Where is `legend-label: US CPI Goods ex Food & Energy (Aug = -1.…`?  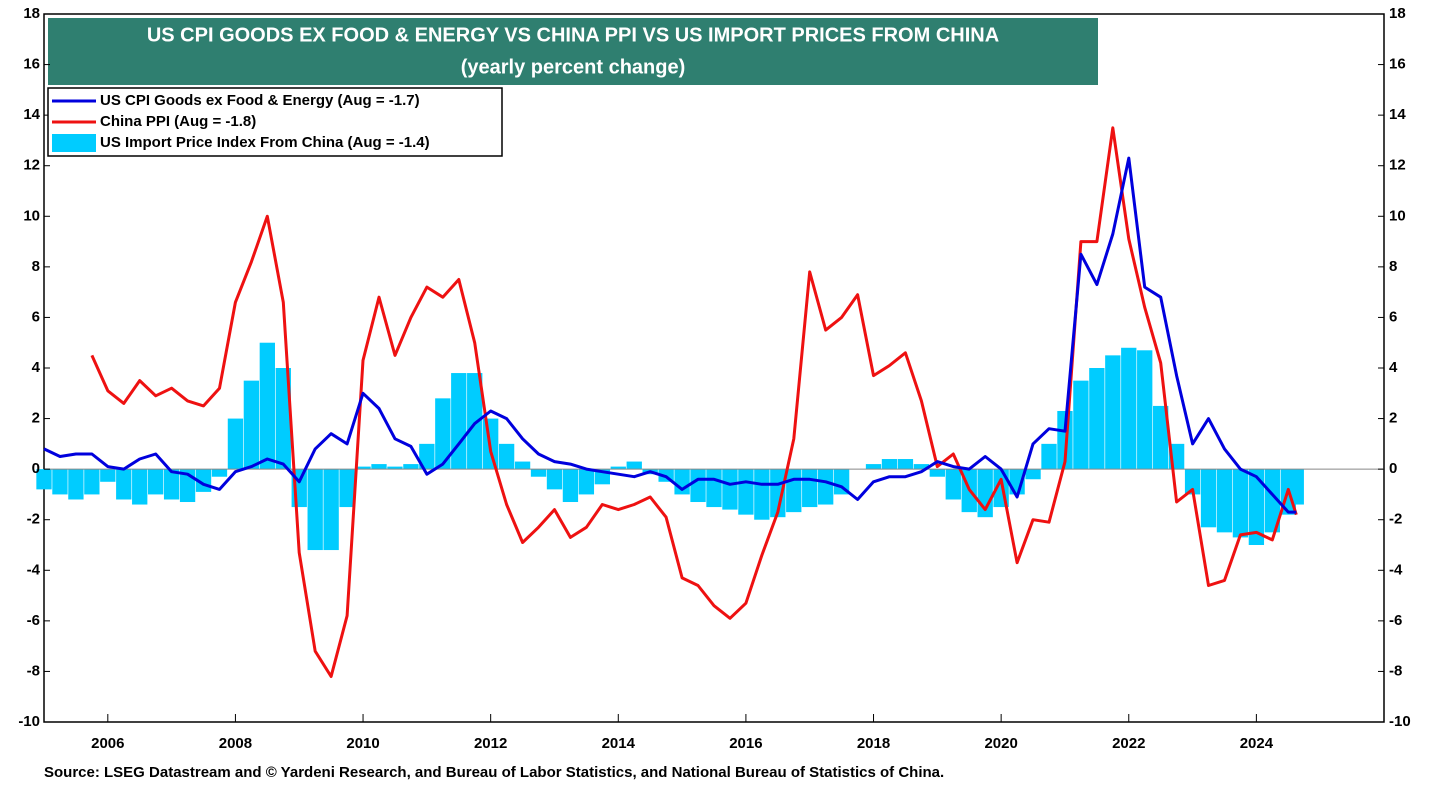 legend-label: US CPI Goods ex Food & Energy (Aug = -1.… is located at coordinates (260, 100).